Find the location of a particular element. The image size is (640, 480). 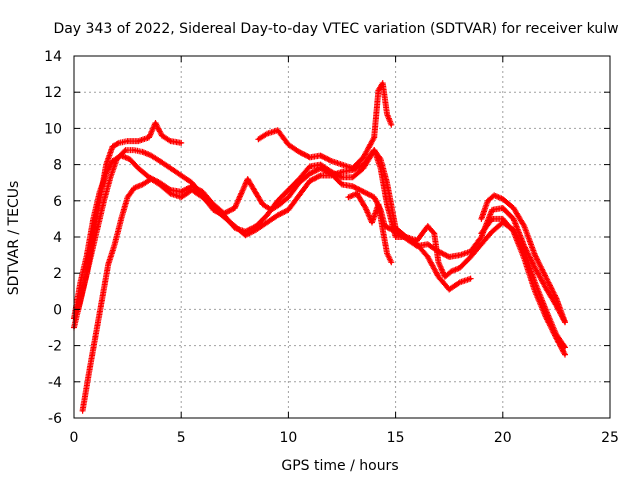

y-tick-label: -6 is located at coordinates (55, 419).